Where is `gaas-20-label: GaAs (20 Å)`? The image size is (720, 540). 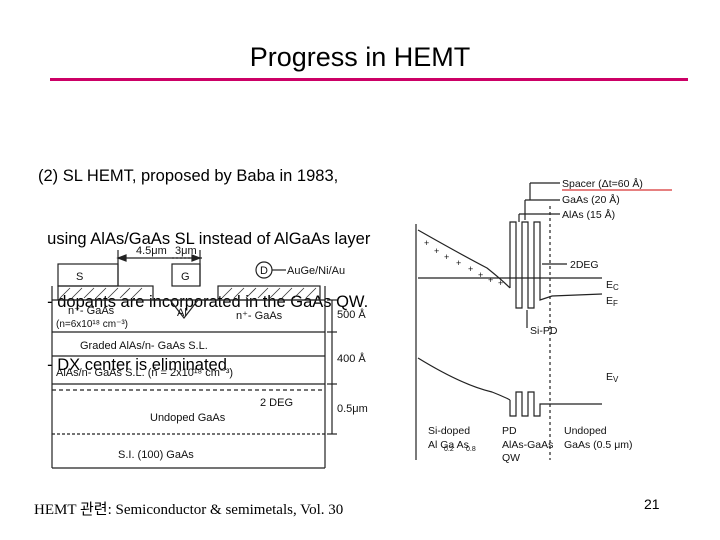 gaas-20-label: GaAs (20 Å) is located at coordinates (591, 199).